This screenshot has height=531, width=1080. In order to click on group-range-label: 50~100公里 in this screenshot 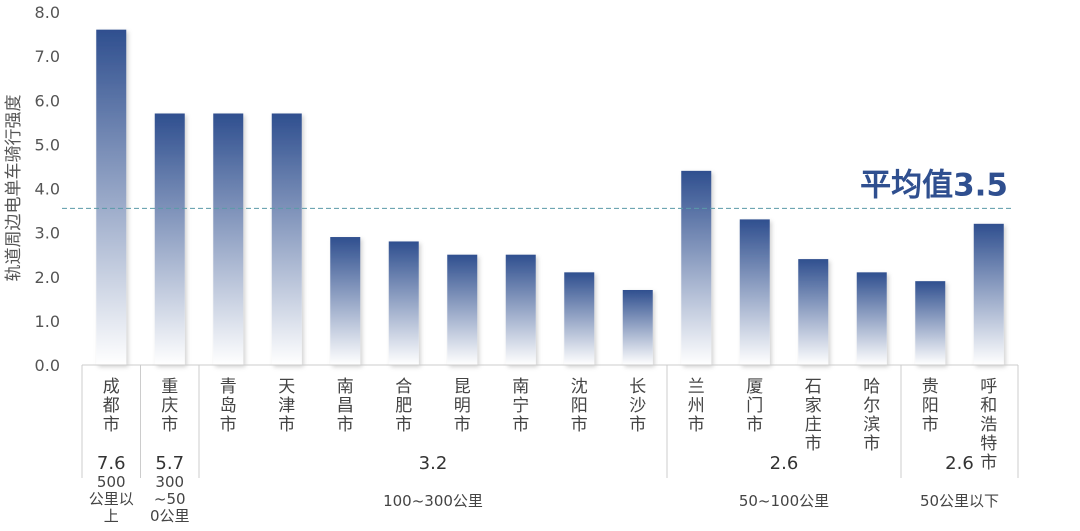, I will do `click(784, 501)`.